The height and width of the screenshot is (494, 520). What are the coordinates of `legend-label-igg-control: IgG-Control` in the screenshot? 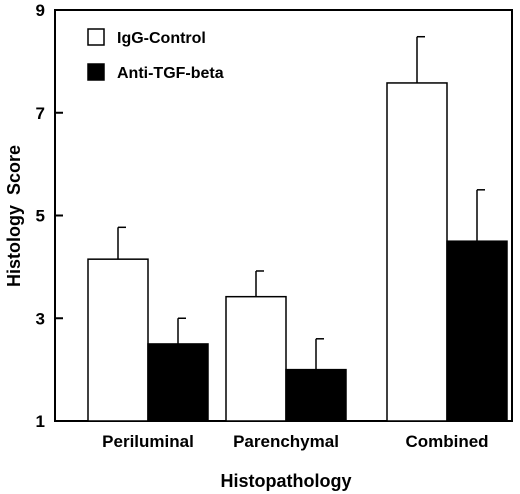 It's located at (161, 38).